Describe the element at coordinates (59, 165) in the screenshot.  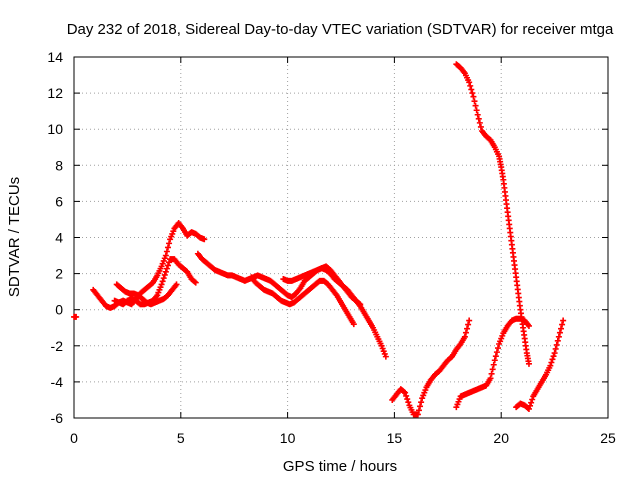
I see `y-tick-label: 8` at that location.